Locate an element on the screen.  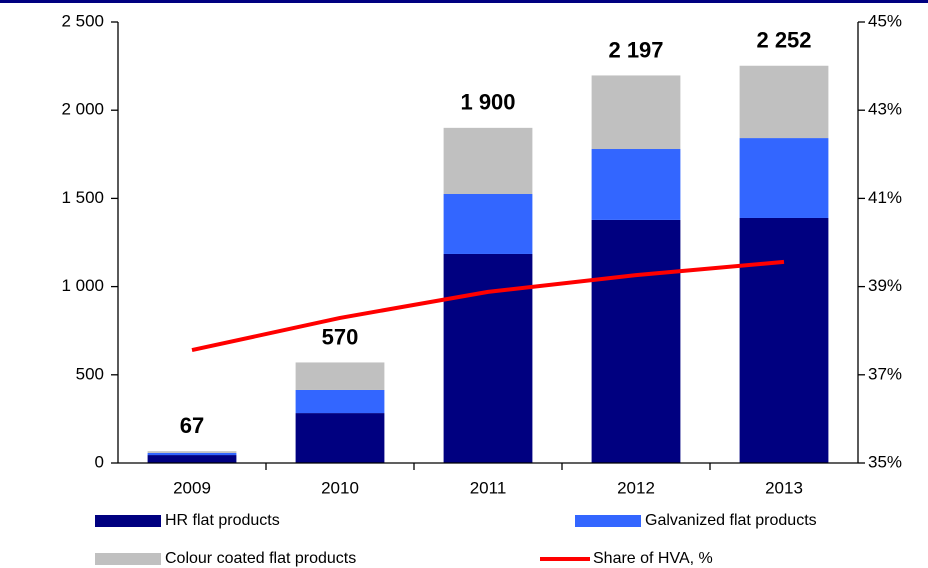
legend-label: Colour coated flat products is located at coordinates (260, 558).